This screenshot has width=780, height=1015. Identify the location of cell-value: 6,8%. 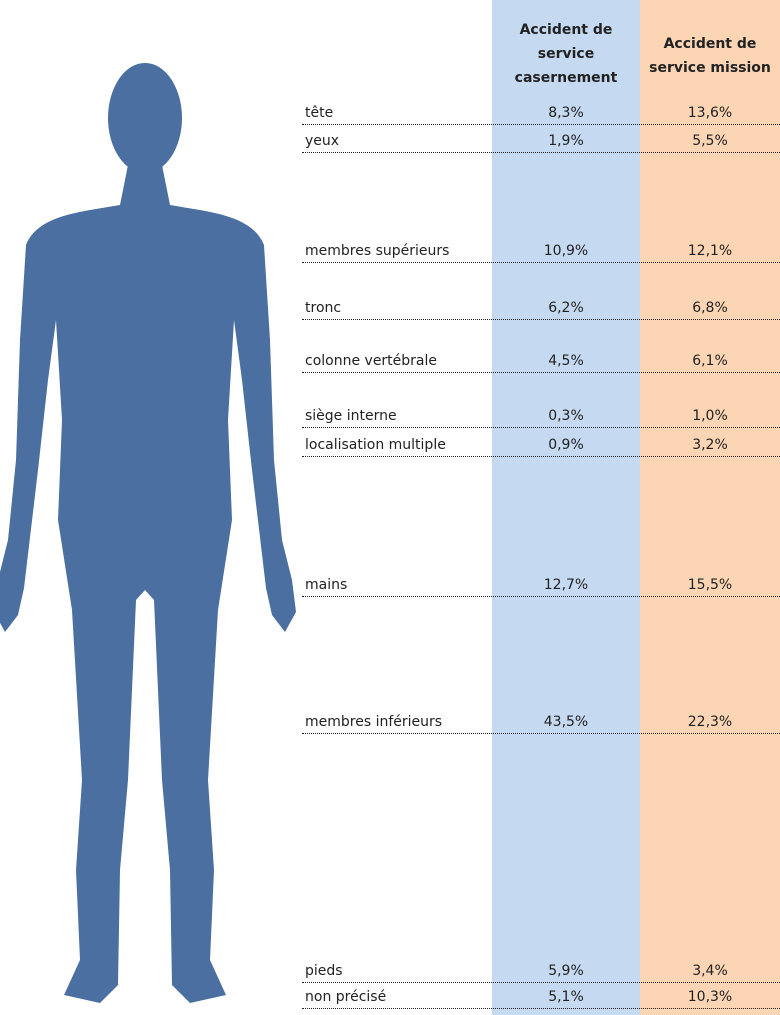
(710, 308).